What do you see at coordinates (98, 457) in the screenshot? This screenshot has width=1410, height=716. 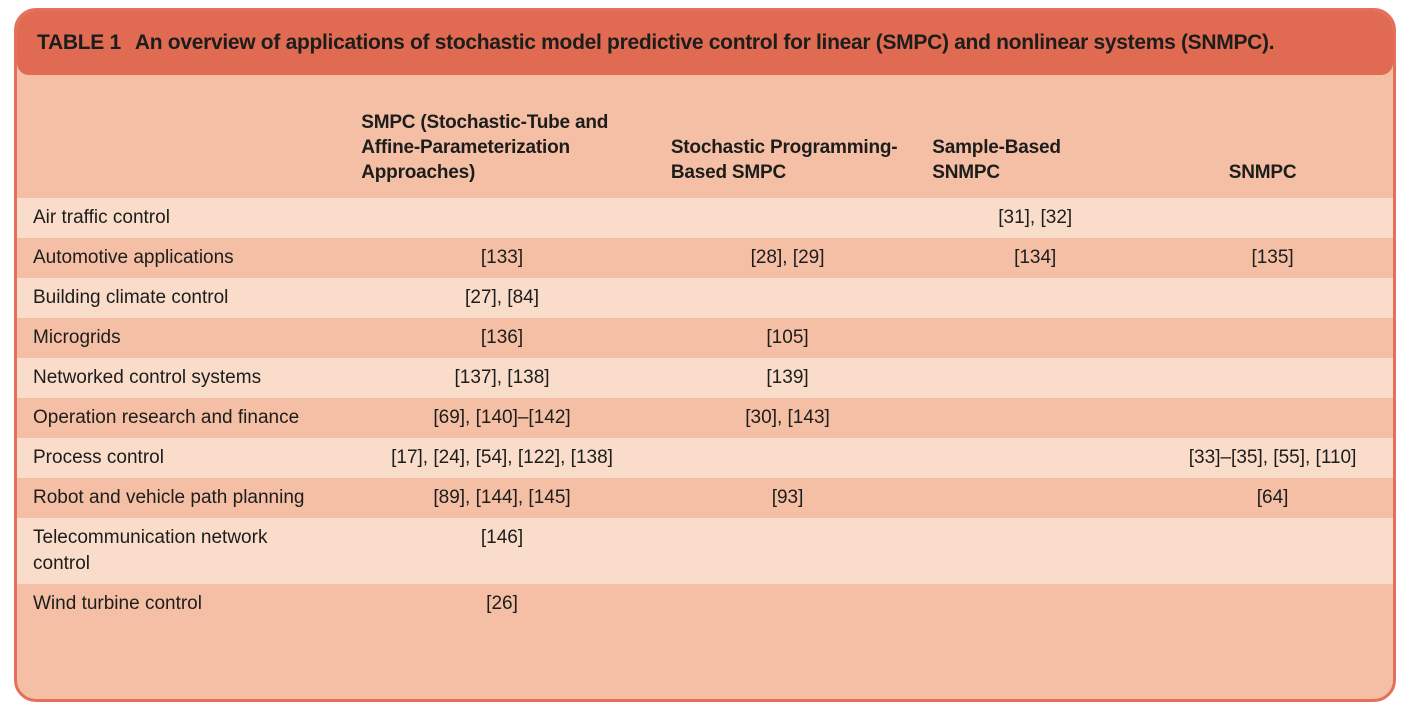 I see `application-label: Process control` at bounding box center [98, 457].